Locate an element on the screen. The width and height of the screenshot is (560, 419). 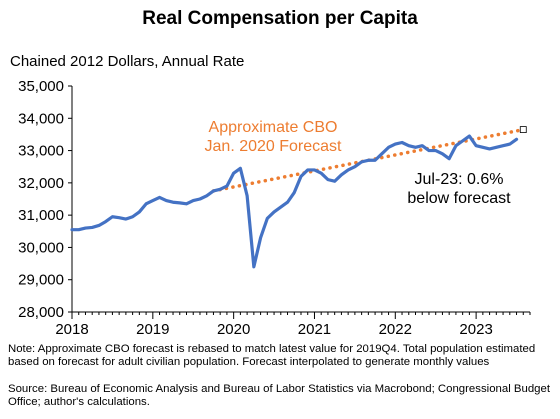
y-tick-label: 31,000 is located at coordinates (41, 215).